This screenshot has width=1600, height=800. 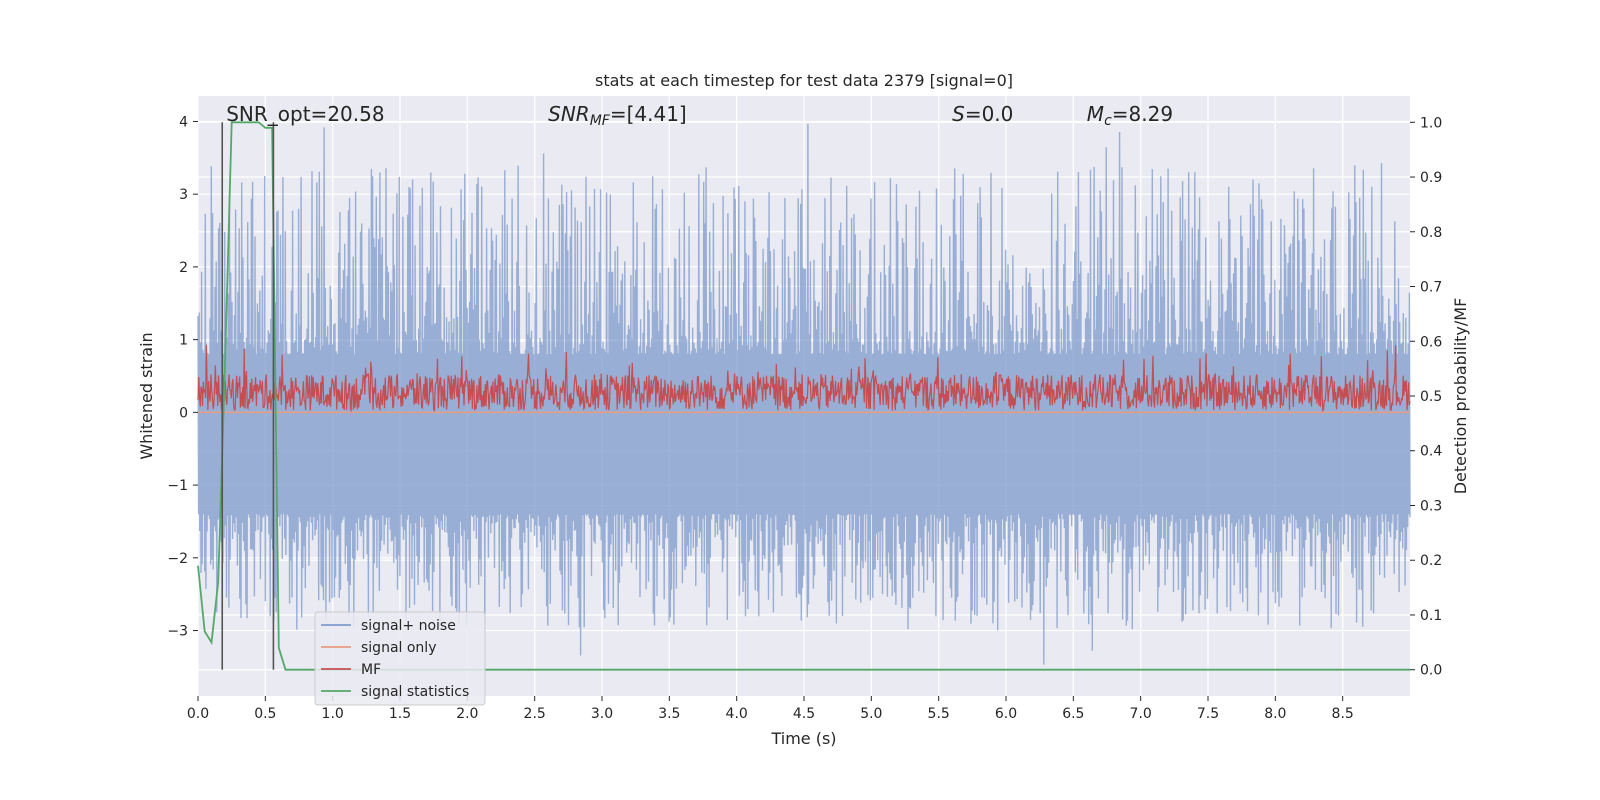 What do you see at coordinates (183, 195) in the screenshot?
I see `y-tick-label: 3` at bounding box center [183, 195].